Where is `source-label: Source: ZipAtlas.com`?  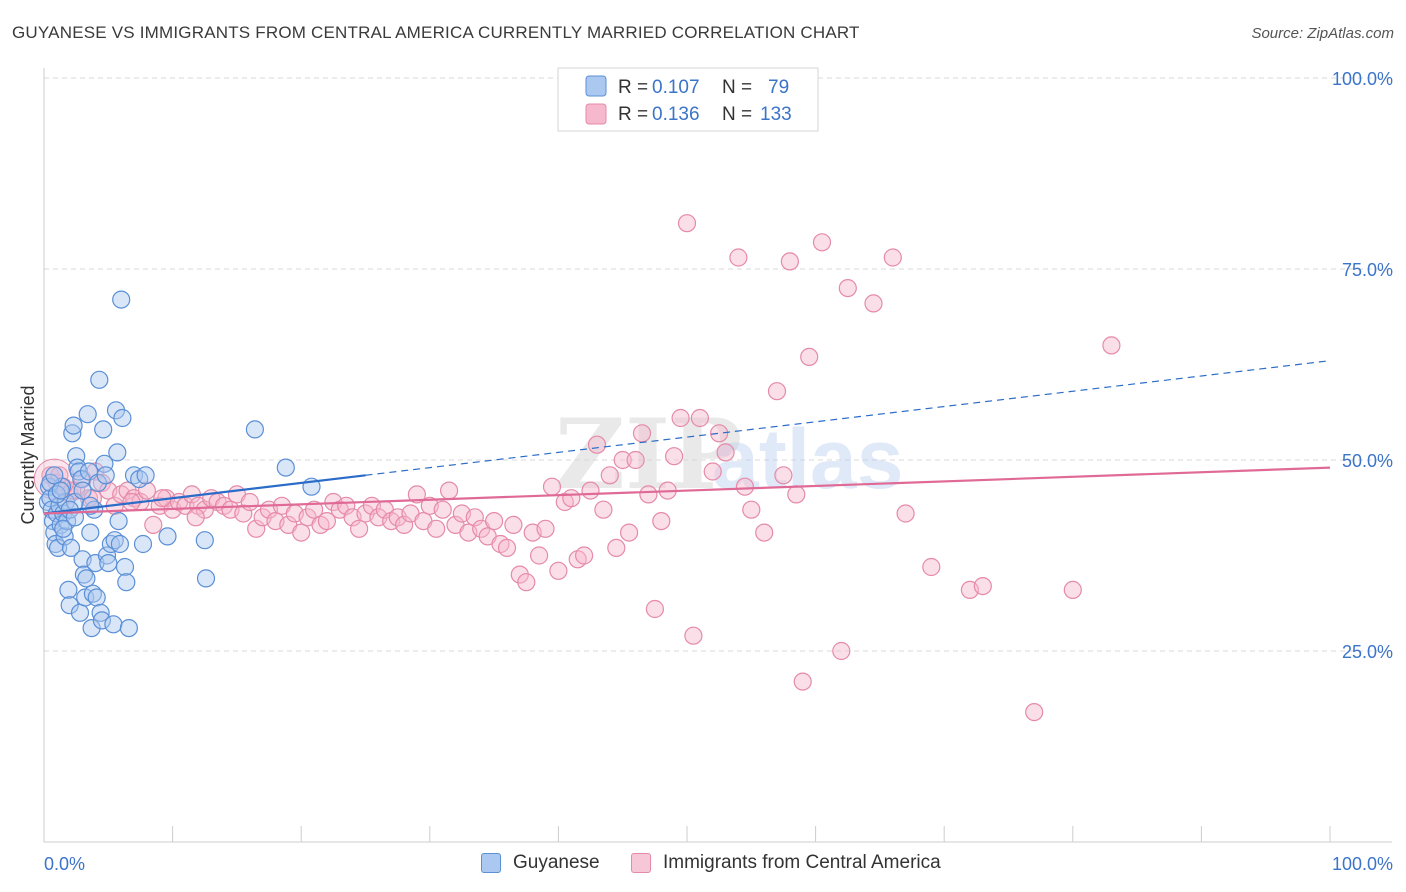 source-label: Source: ZipAtlas.com is located at coordinates (1322, 33).